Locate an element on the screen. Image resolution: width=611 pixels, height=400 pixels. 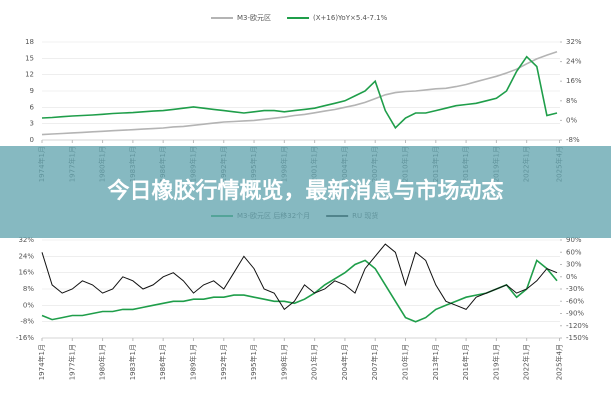
x-tick-label: 1986年1月 is located at coordinates (162, 362).